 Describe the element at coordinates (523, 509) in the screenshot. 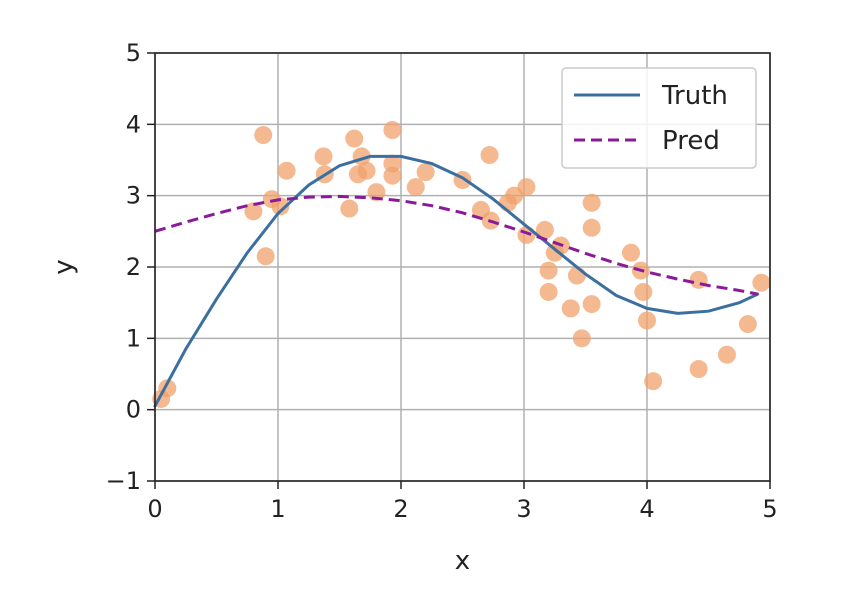

I see `x-tick-label: 3` at that location.